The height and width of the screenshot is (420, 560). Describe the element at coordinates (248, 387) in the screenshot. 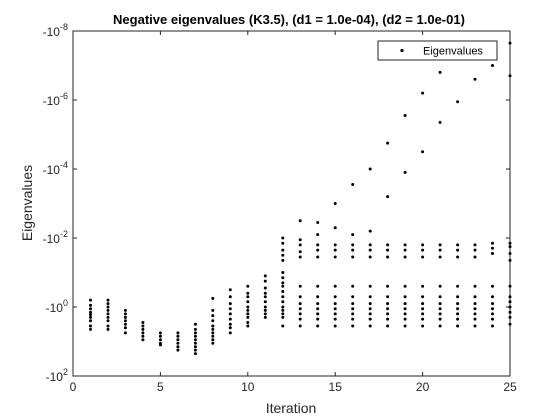

I see `x-tick-label: 10` at that location.